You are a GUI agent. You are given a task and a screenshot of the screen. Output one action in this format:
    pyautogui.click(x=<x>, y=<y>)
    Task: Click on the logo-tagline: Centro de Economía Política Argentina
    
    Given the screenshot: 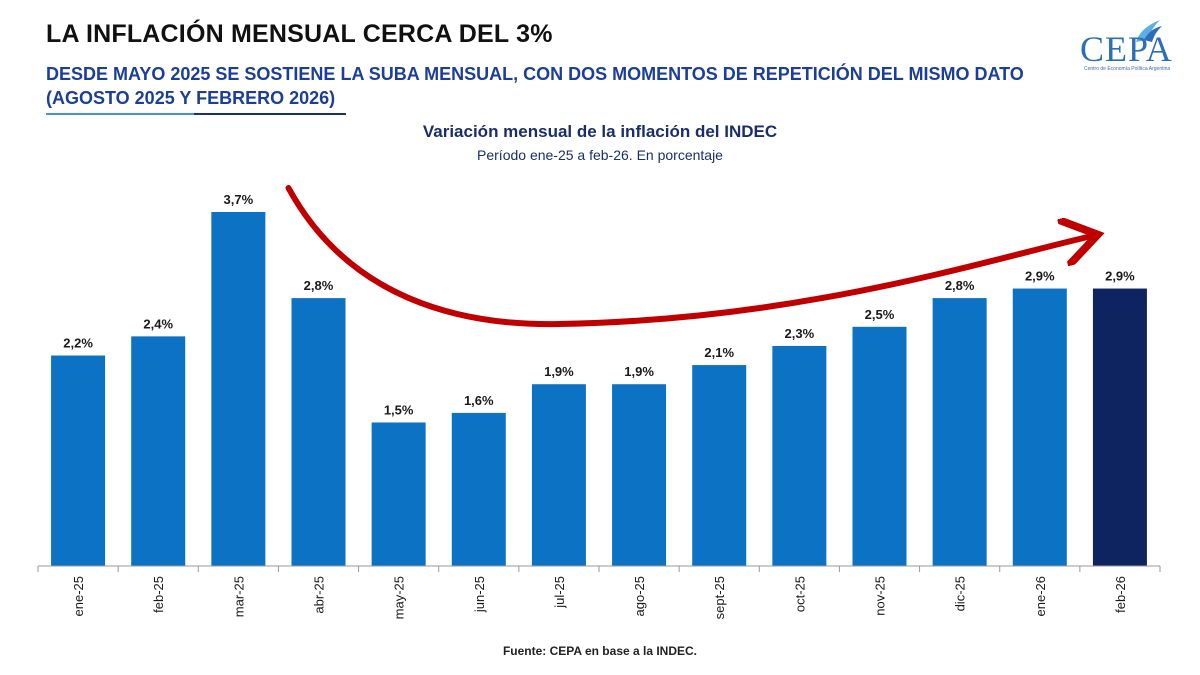 What is the action you would take?
    pyautogui.click(x=1127, y=69)
    